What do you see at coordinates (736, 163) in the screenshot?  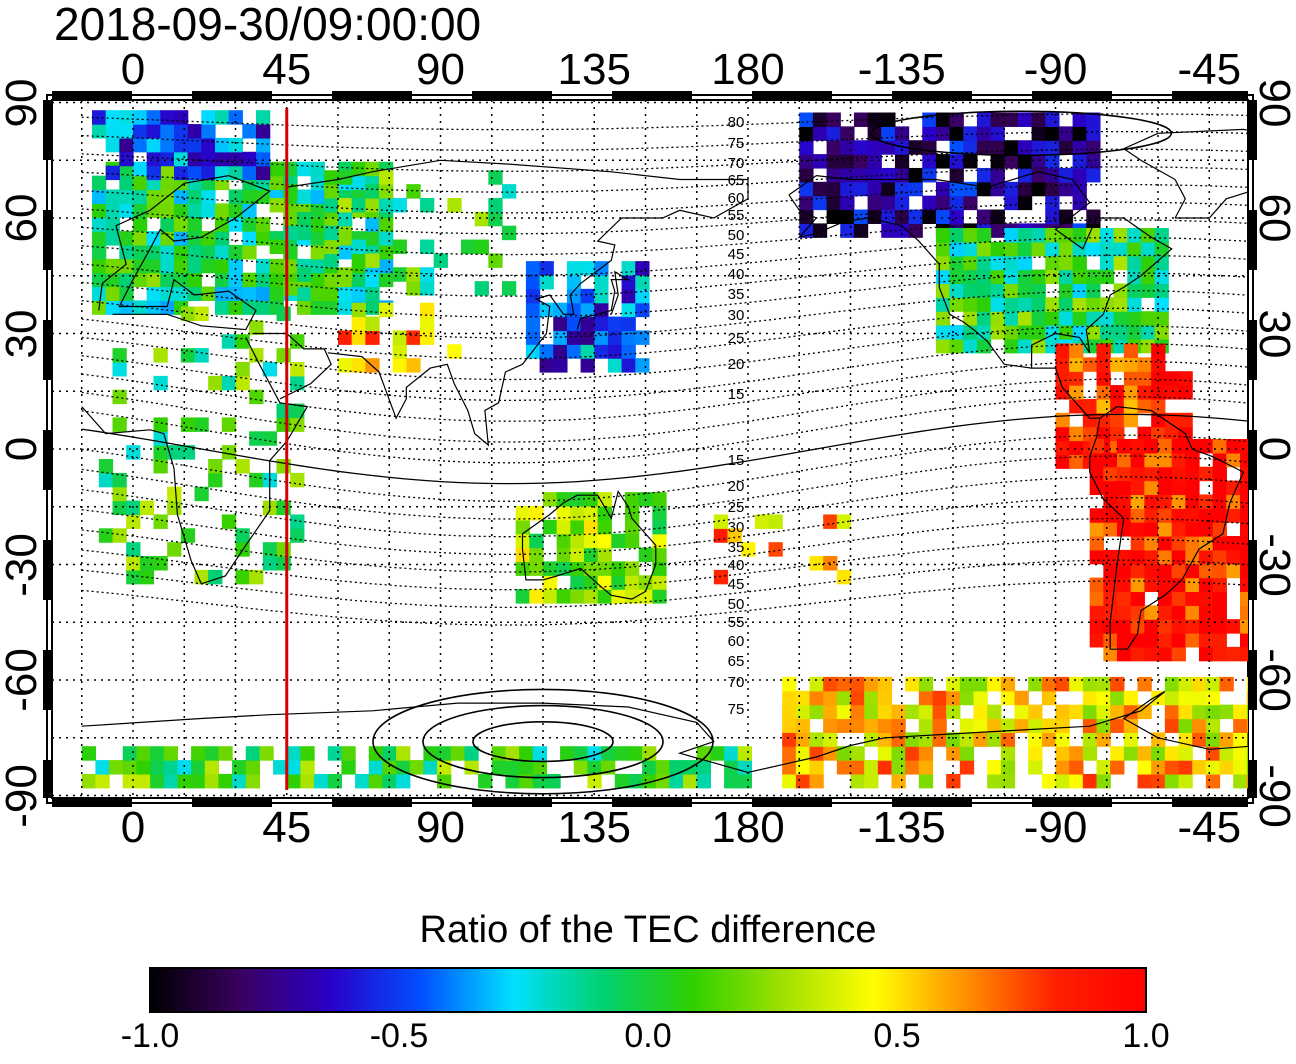 I see `maglat-label: 70` at bounding box center [736, 163].